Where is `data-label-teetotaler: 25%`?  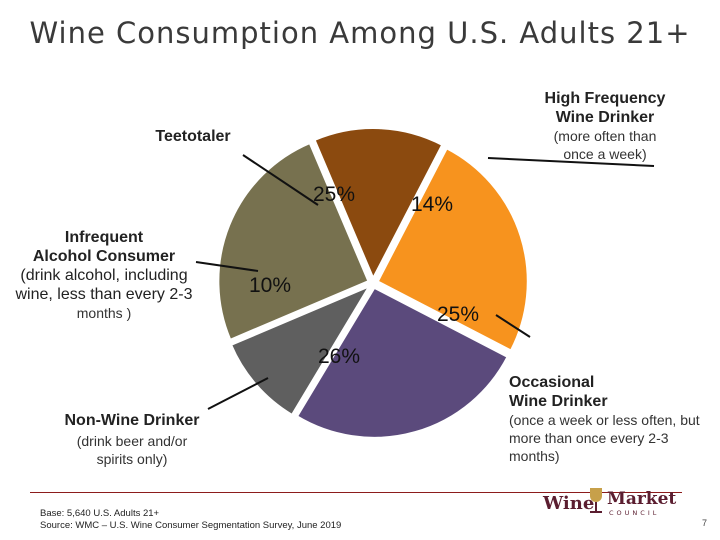
data-label-teetotaler: 25% is located at coordinates (334, 194).